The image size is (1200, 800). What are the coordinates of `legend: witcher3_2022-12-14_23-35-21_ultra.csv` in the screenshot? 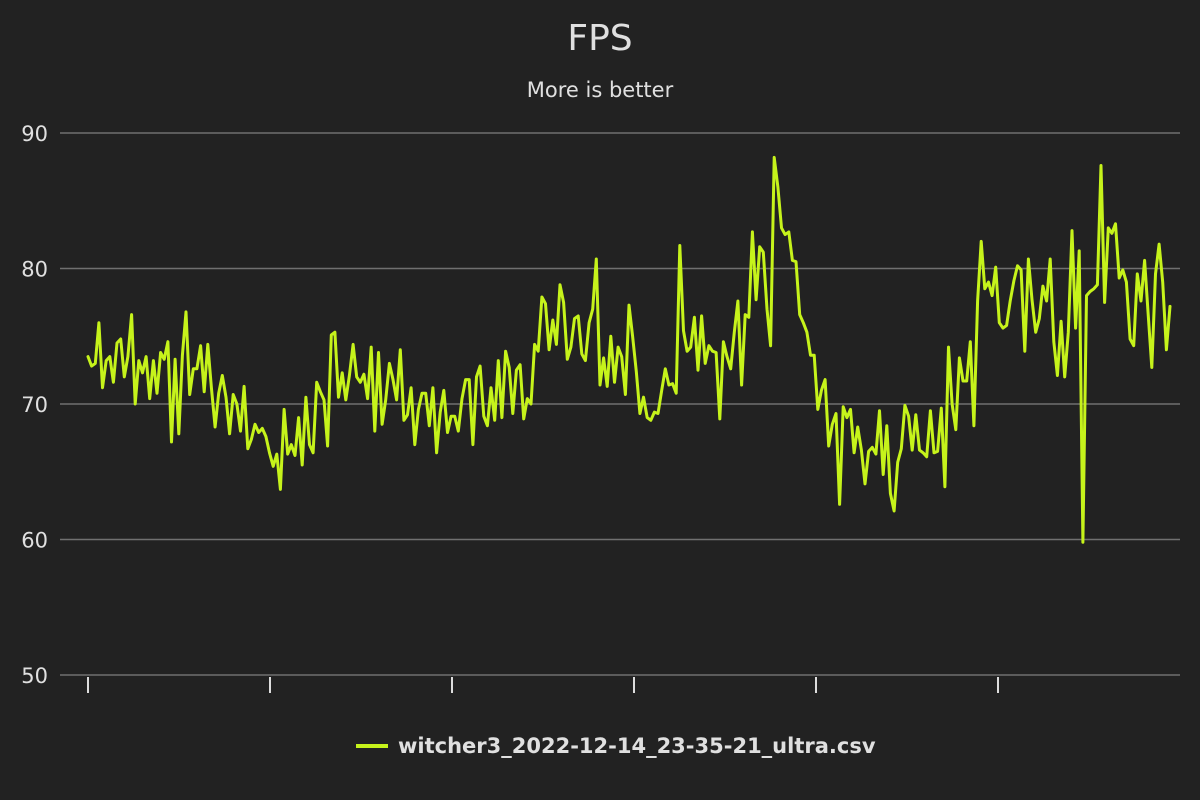 It's located at (616, 746).